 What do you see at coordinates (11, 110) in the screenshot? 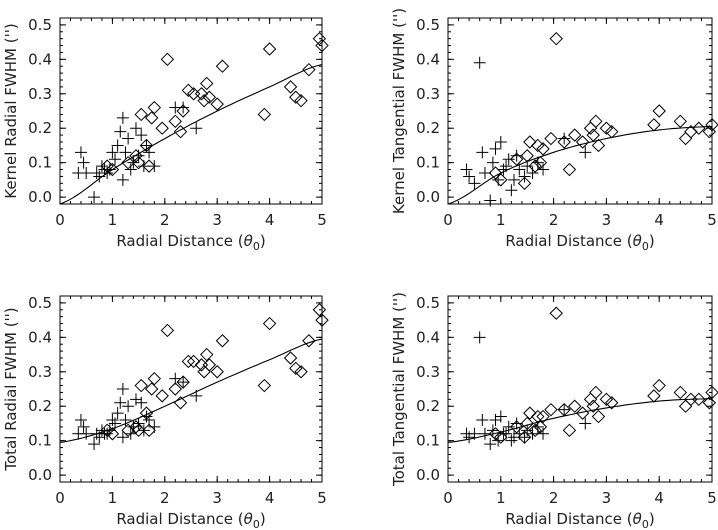
I see `y-axis-label: Kernel Radial FWHM ('')` at bounding box center [11, 110].